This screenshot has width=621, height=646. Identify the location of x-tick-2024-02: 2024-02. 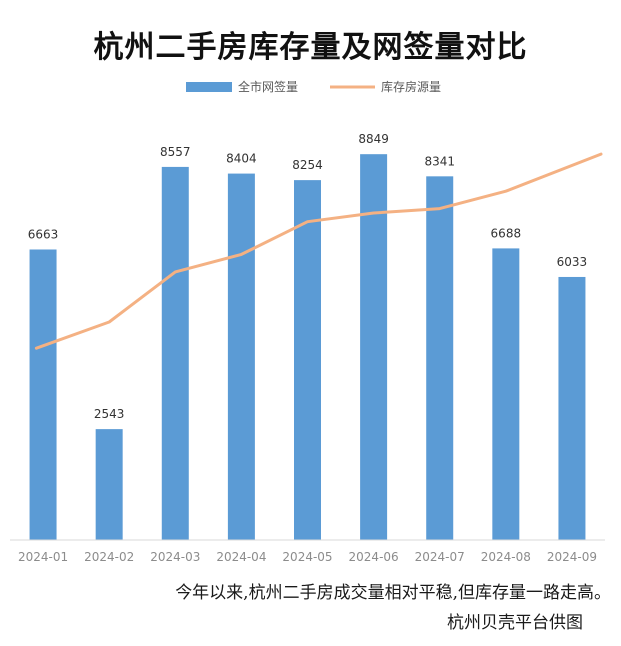
(109, 557).